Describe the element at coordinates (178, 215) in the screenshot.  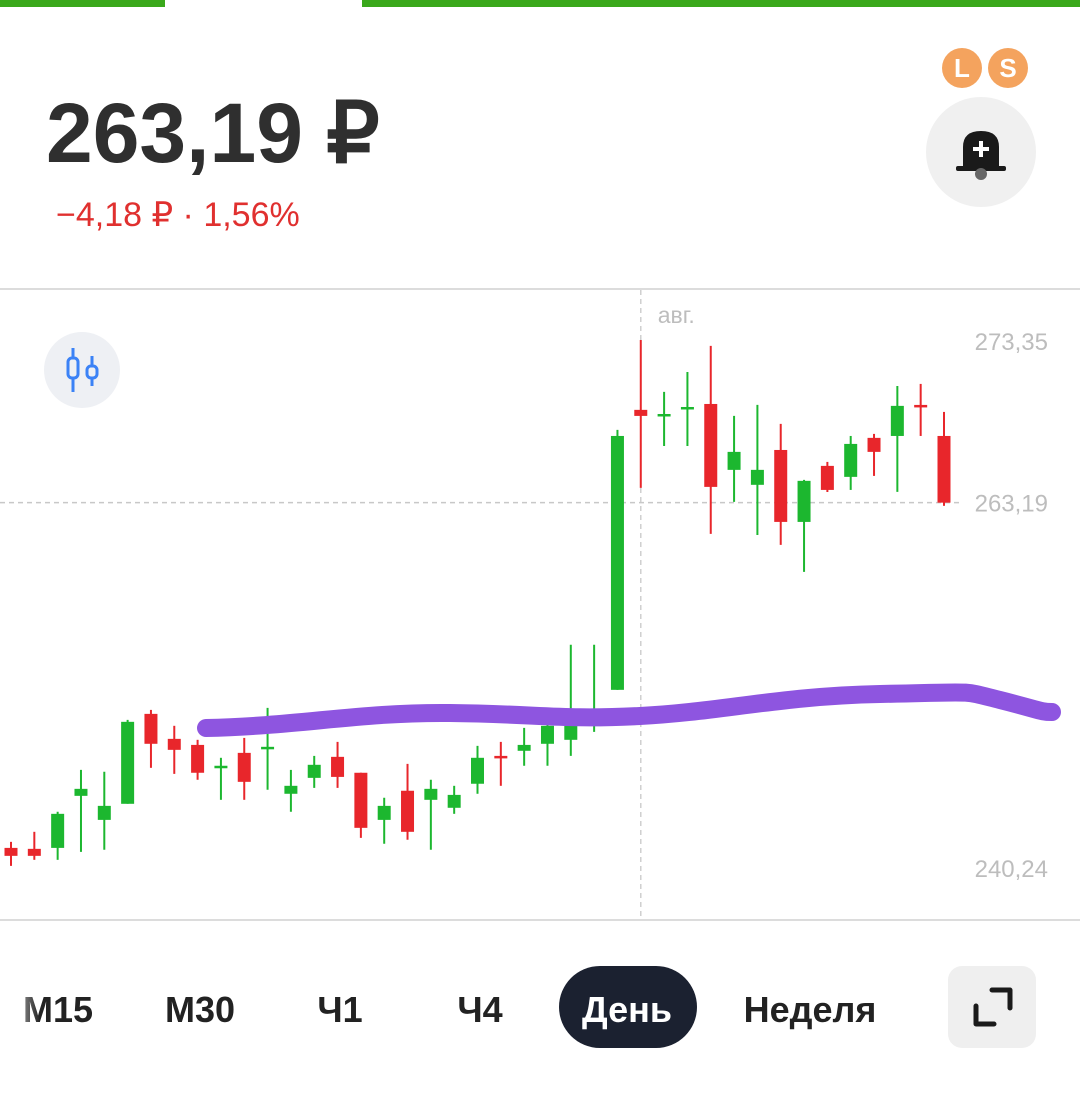
I see `price-change: −4,18 ₽ · 1,56%` at that location.